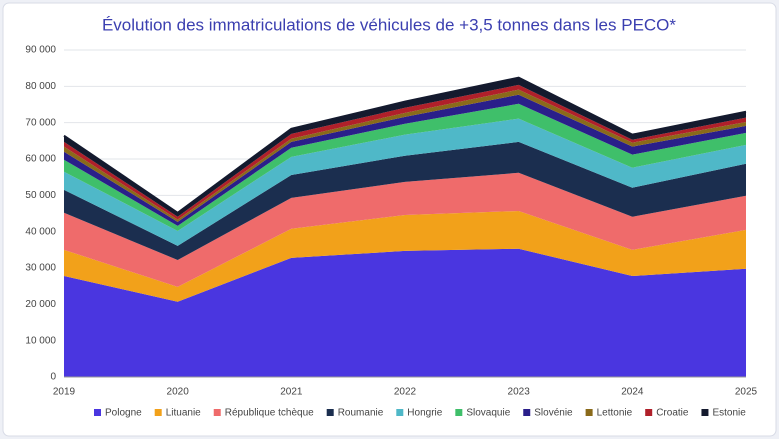  I want to click on legend-label: Croatie, so click(672, 413).